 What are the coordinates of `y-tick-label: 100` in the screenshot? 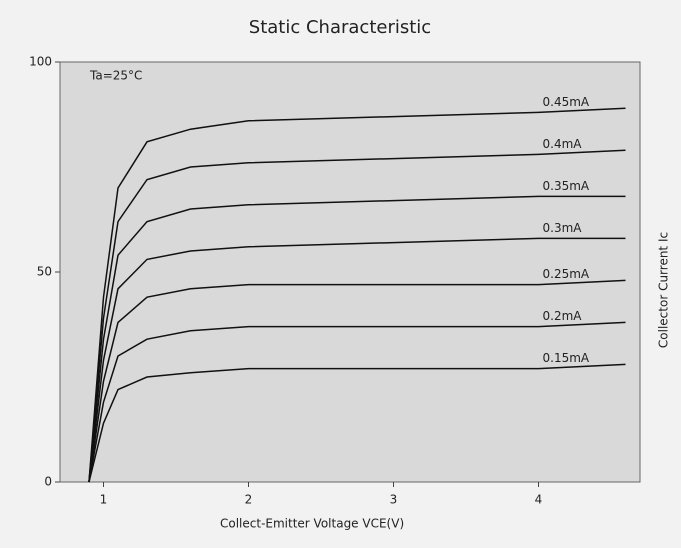 It's located at (40, 62).